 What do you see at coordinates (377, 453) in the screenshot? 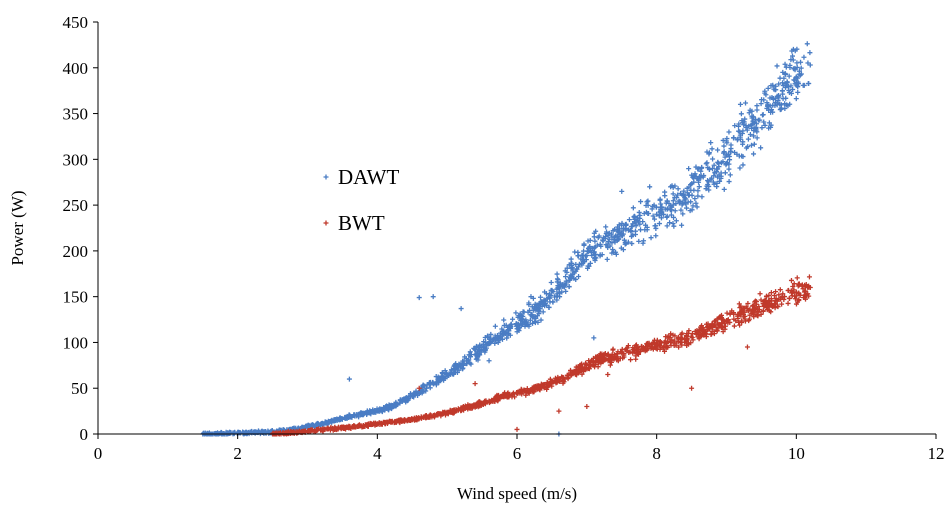
I see `x-tick-label: 4` at bounding box center [377, 453].